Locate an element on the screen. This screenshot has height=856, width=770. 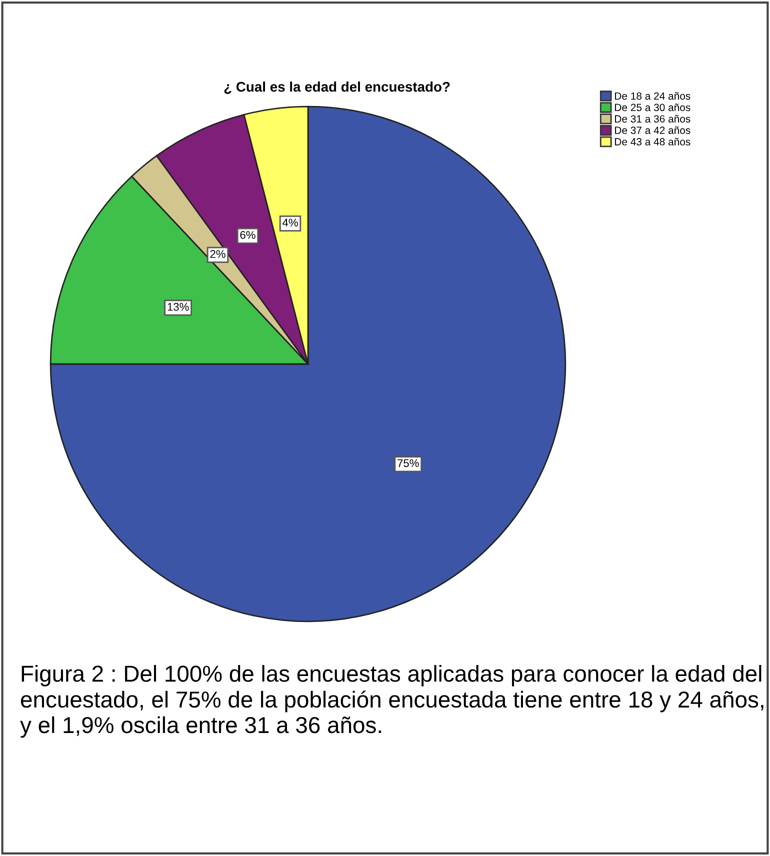
legend-label: De 18 a 24 años is located at coordinates (652, 96).